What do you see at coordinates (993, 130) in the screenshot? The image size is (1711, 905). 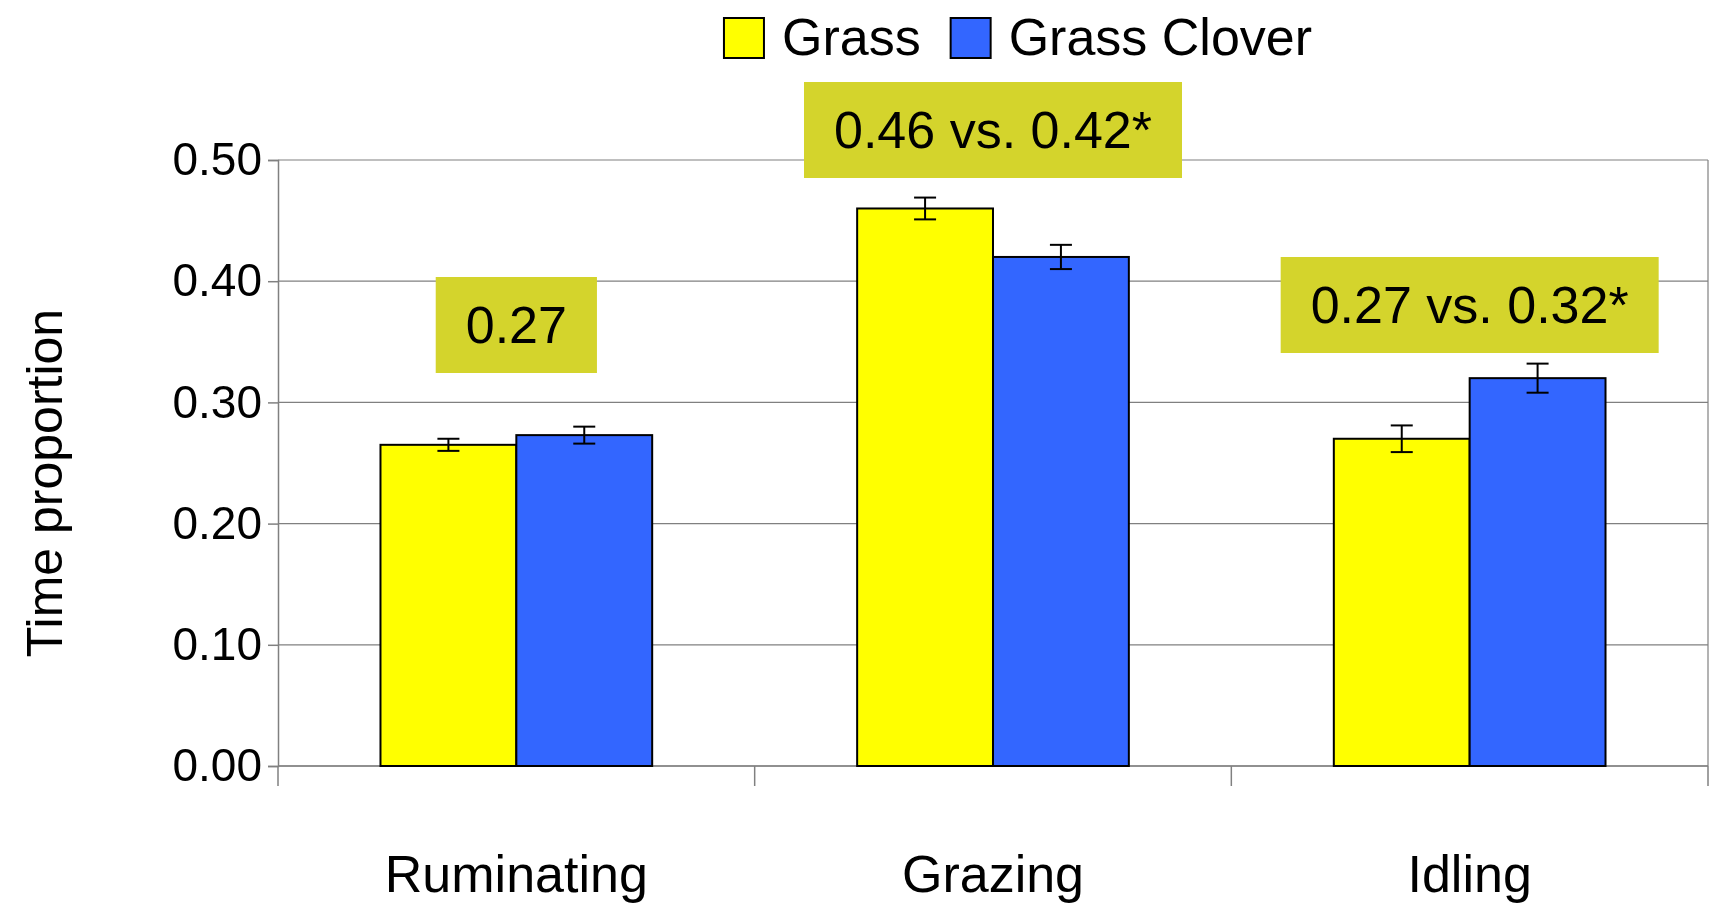 I see `text: 0.46 vs. 0.42*` at bounding box center [993, 130].